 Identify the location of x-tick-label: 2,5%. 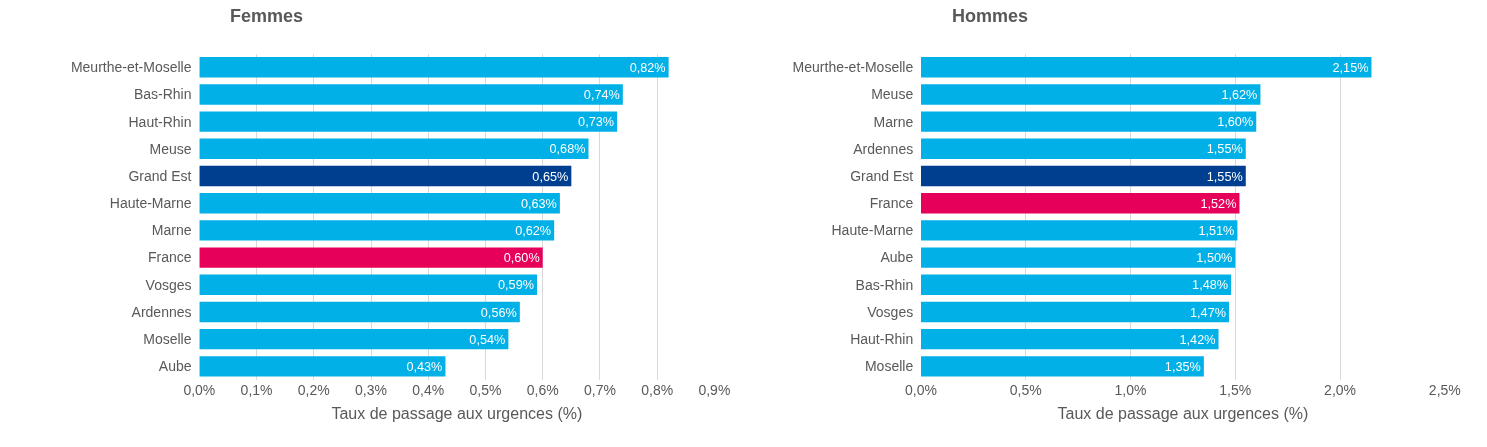
(1444, 389).